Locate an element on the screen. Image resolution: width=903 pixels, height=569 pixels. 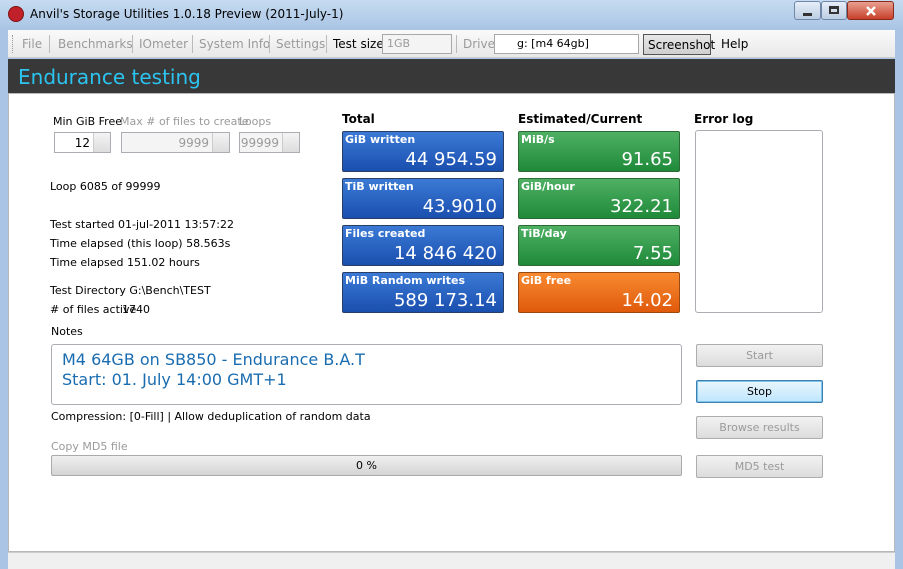
stat-tile: MiB/s 91.65 is located at coordinates (599, 151).